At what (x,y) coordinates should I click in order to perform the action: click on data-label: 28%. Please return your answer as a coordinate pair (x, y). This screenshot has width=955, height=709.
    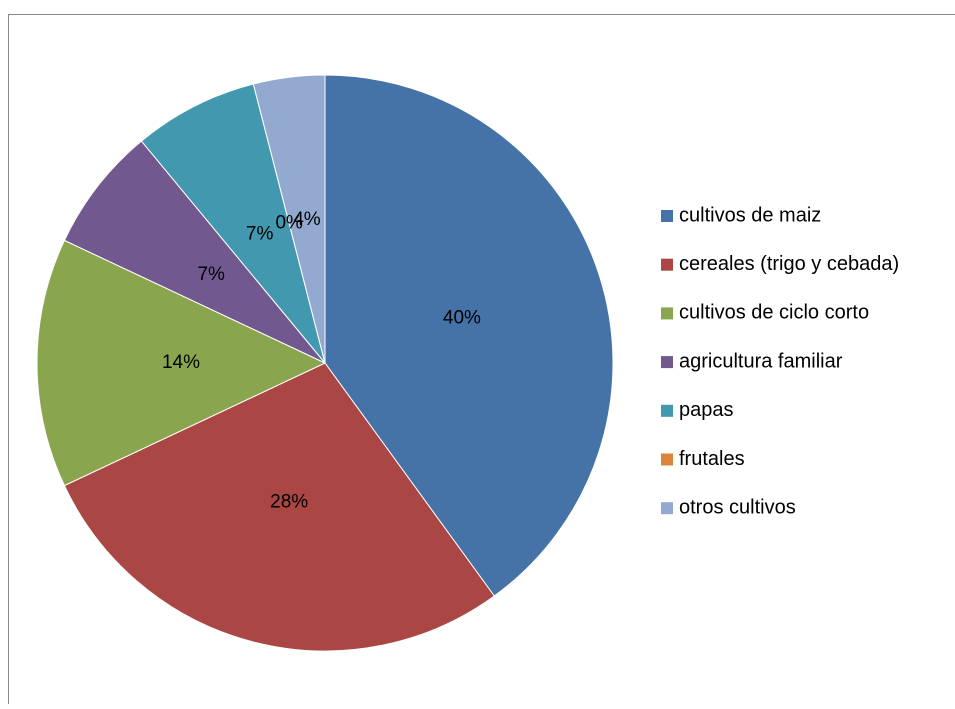
    Looking at the image, I should click on (289, 501).